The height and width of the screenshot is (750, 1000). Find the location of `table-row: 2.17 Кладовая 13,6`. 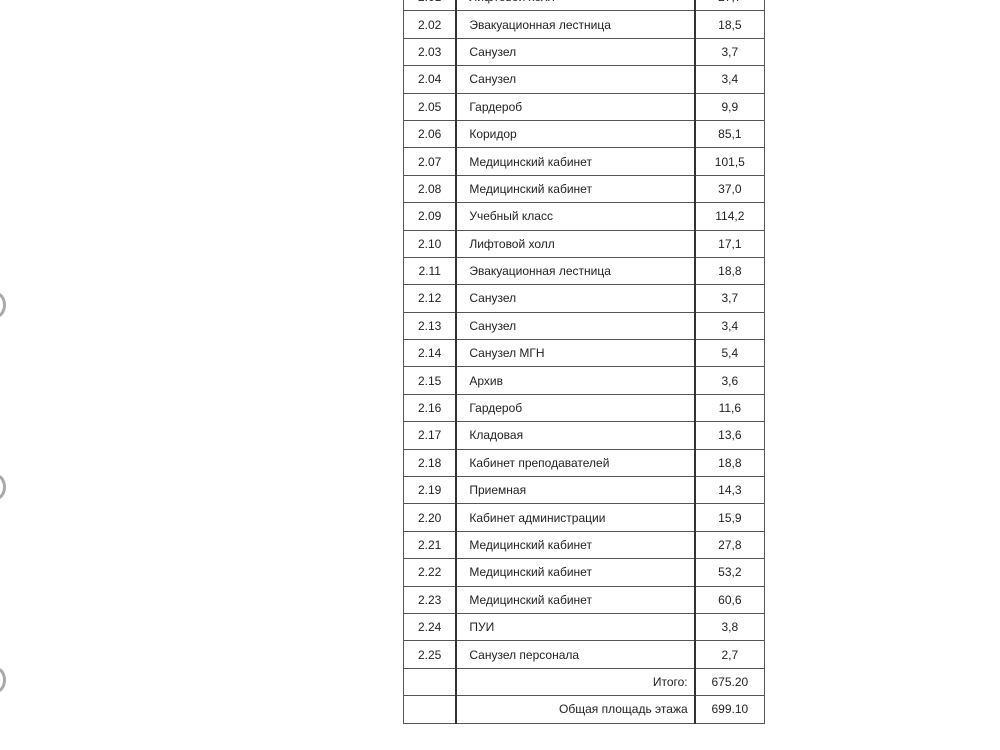

table-row: 2.17 Кладовая 13,6 is located at coordinates (584, 435).